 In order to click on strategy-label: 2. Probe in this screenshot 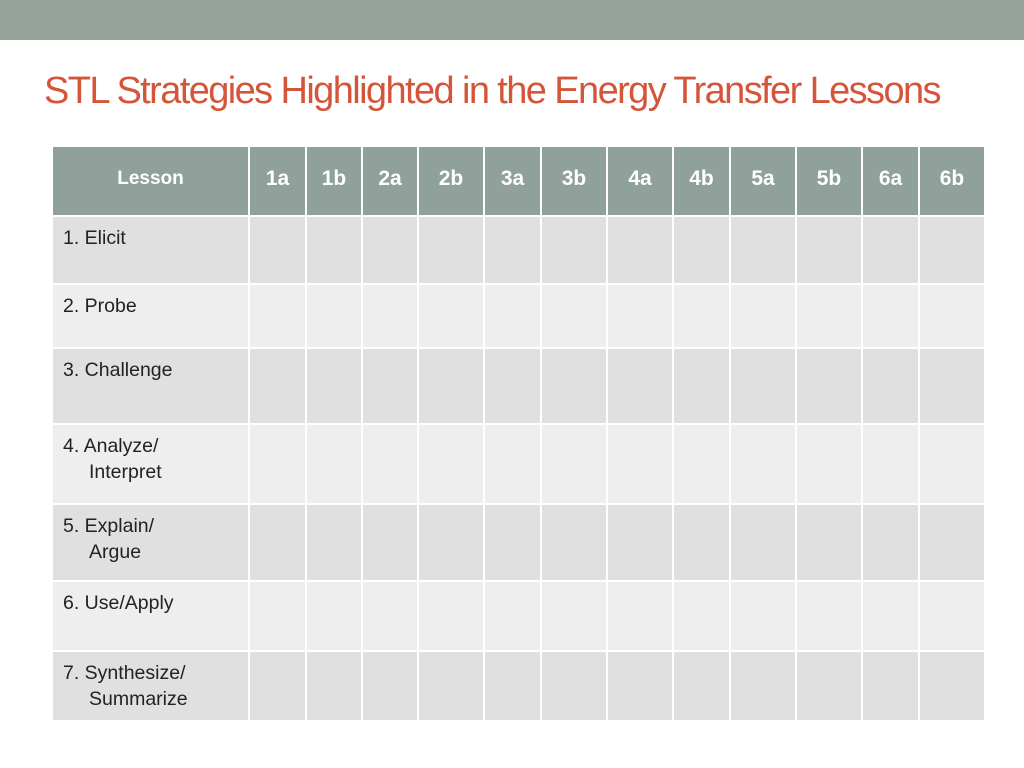, I will do `click(100, 306)`.